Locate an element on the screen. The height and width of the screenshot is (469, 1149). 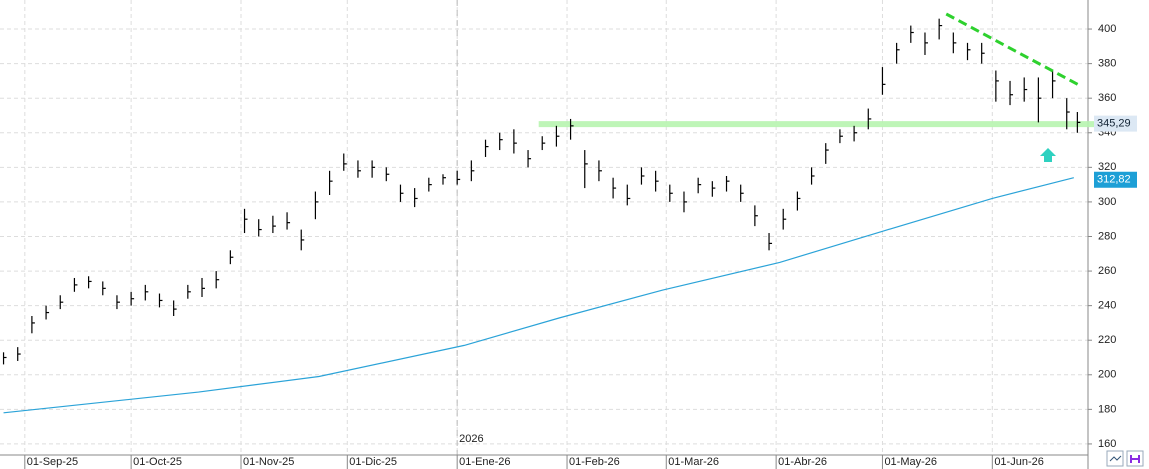
price-label: 345,29 is located at coordinates (1114, 124).